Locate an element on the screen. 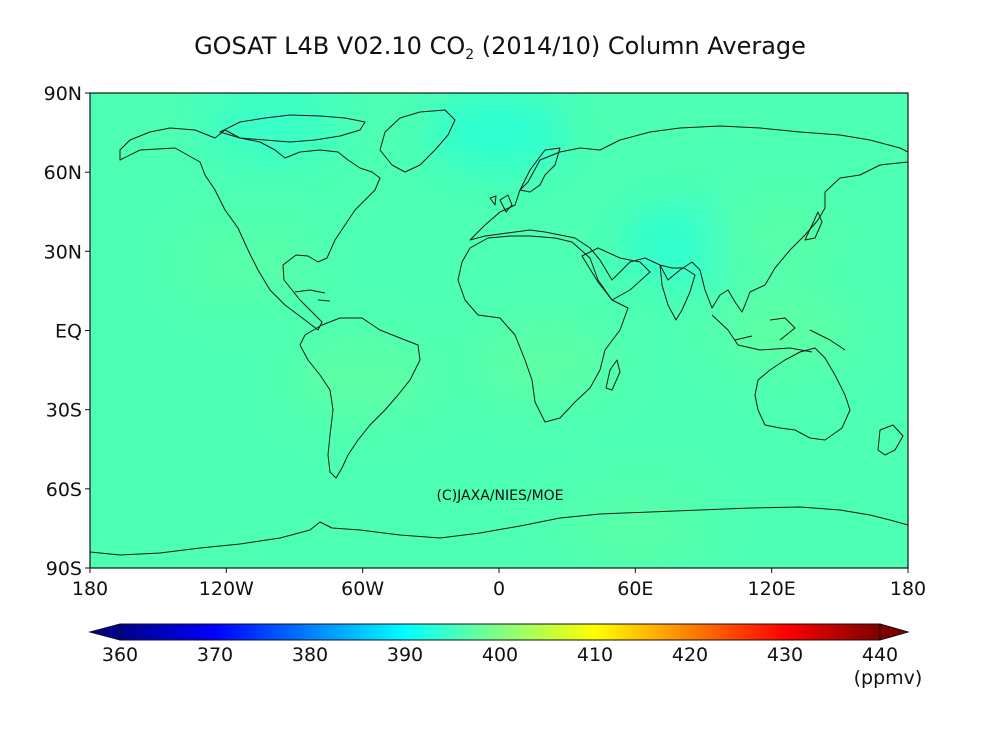 The height and width of the screenshot is (750, 1000). coastline-british-isles is located at coordinates (501, 203).